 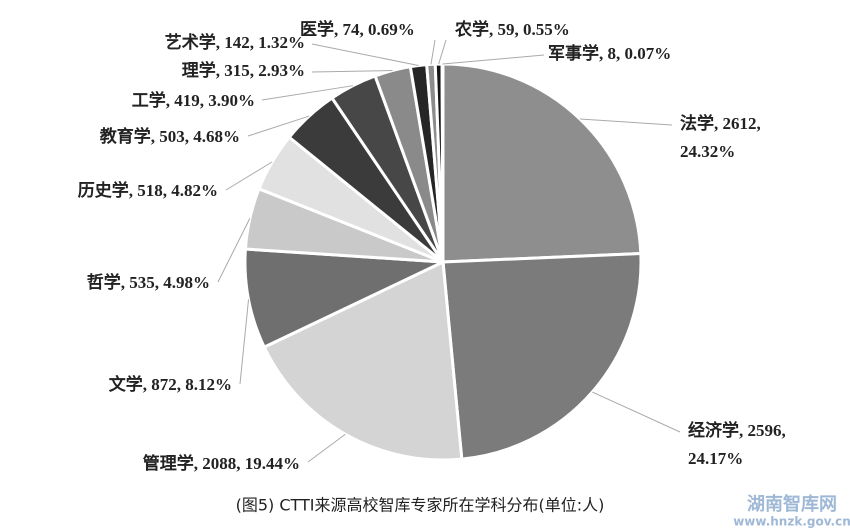 I want to click on data-label: 管理学, 2088, 19.44%, so click(x=221, y=463).